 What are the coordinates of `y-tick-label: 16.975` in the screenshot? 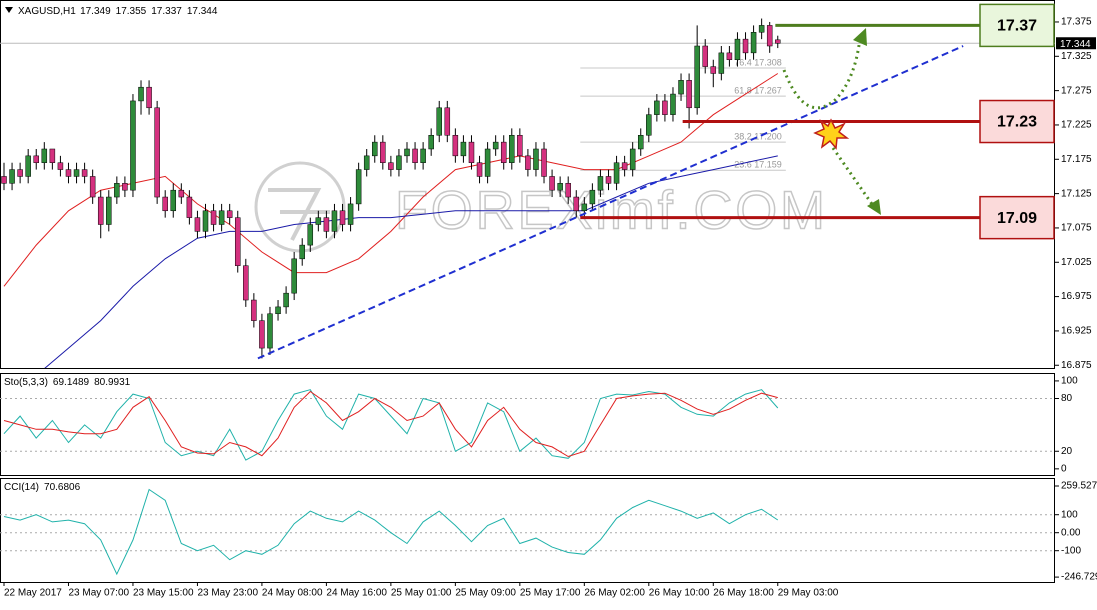 It's located at (1076, 296).